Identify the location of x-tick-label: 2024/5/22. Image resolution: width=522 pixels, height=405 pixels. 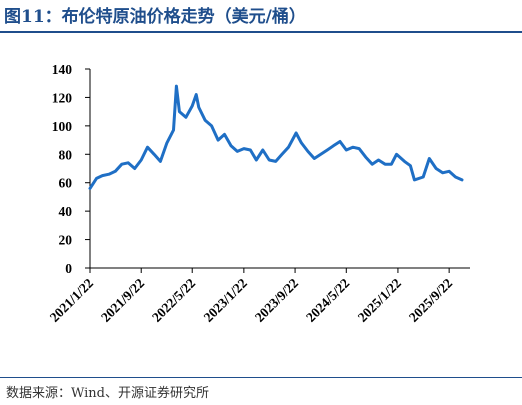
(327, 299).